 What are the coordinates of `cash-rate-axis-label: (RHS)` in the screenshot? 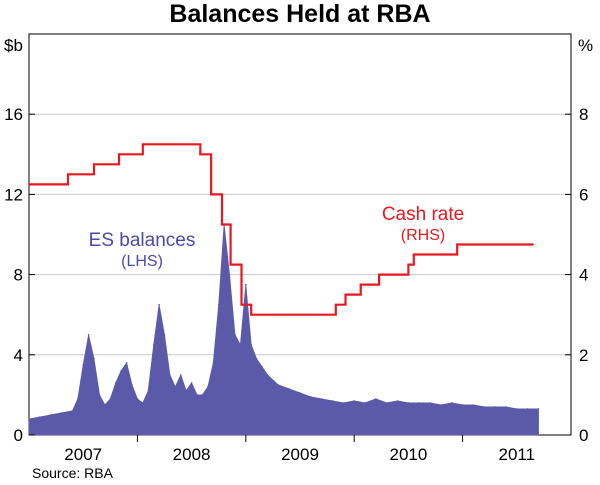 It's located at (423, 235).